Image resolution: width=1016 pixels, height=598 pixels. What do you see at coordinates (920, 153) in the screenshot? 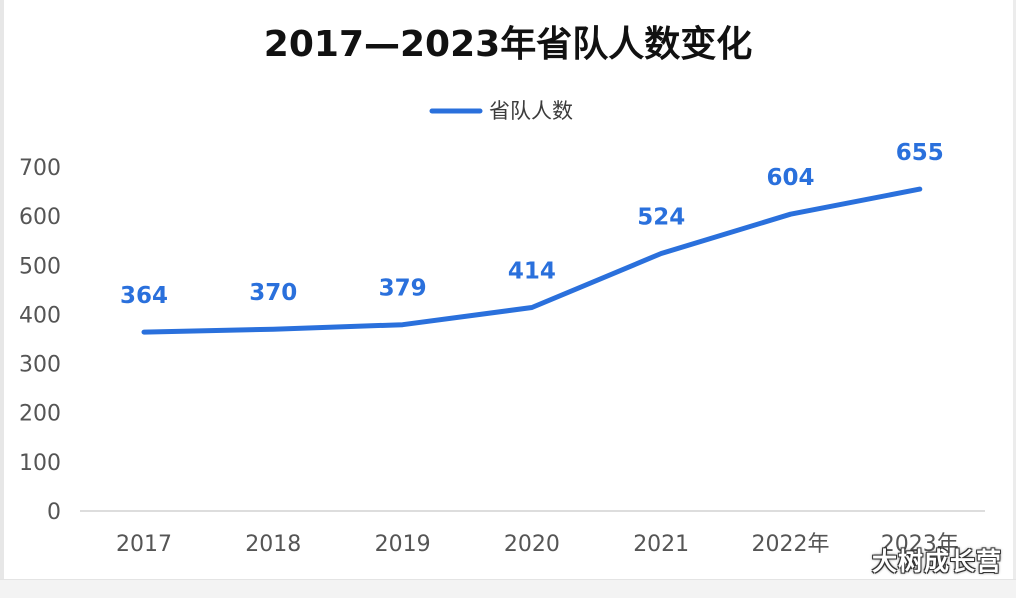
I see `data-label: 655` at bounding box center [920, 153].